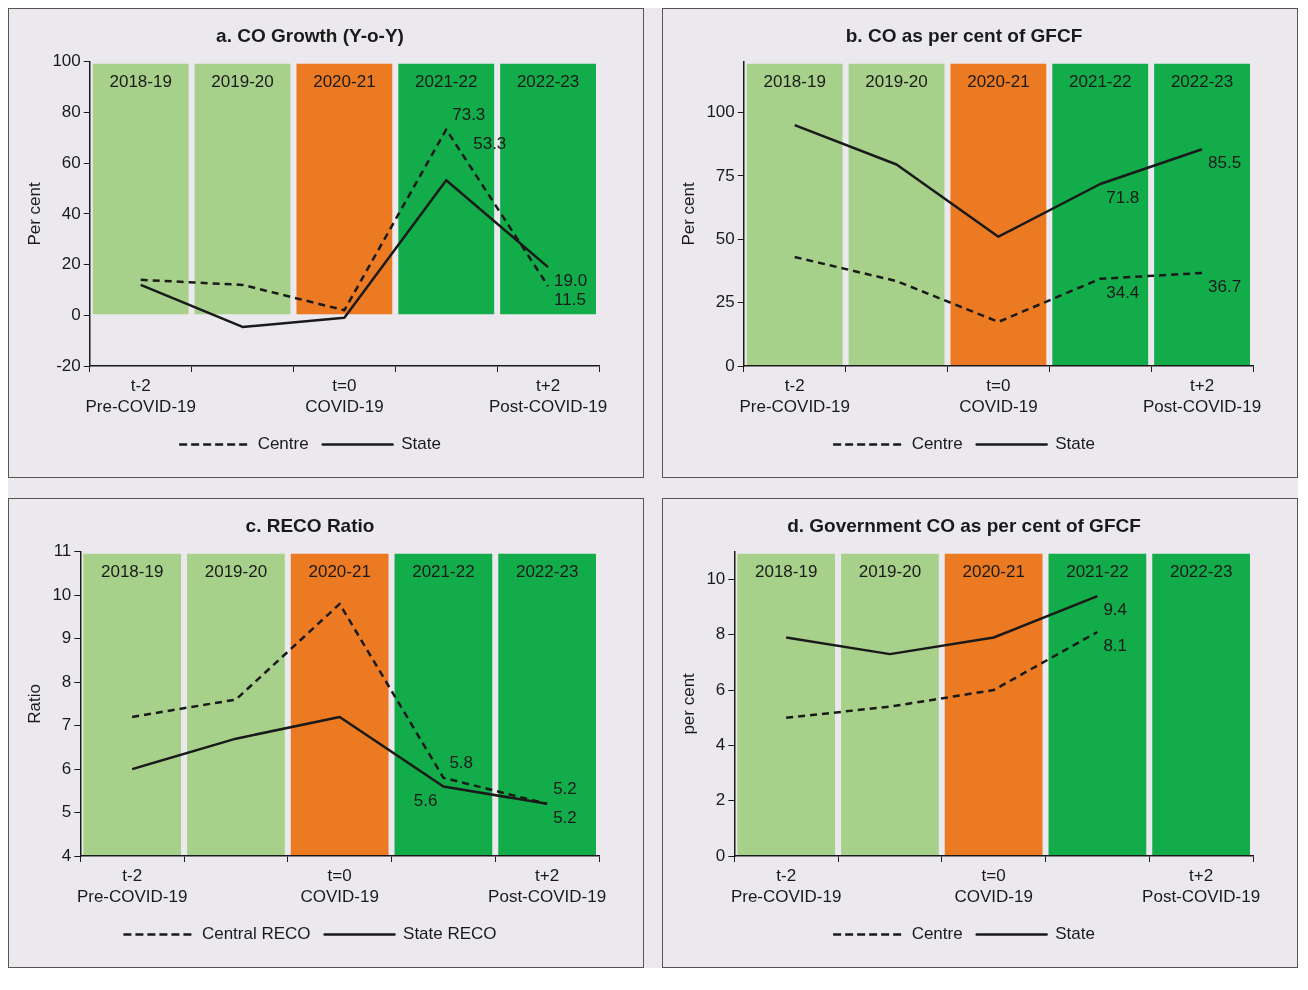 This screenshot has height=990, width=1308. Describe the element at coordinates (68, 365) in the screenshot. I see `y-tick-label: -20` at that location.